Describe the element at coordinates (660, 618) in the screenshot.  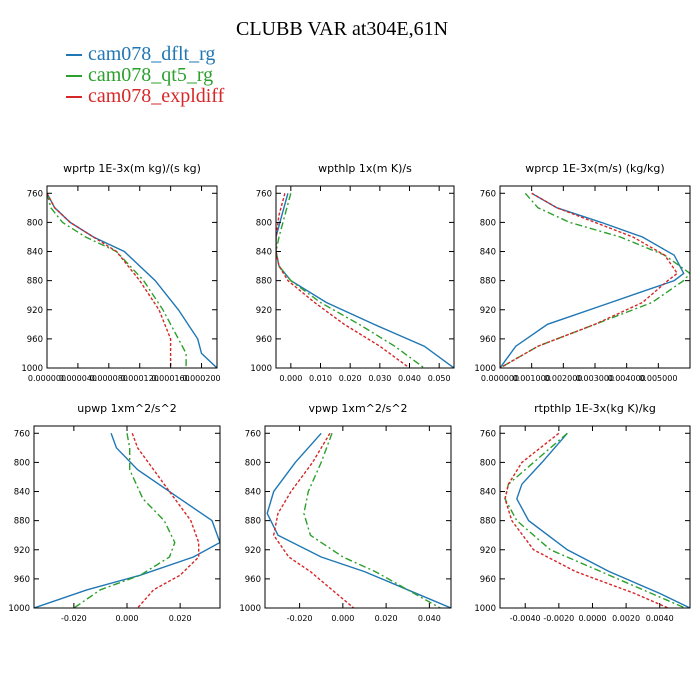
I see `x-tick-label: 0.0040` at that location.